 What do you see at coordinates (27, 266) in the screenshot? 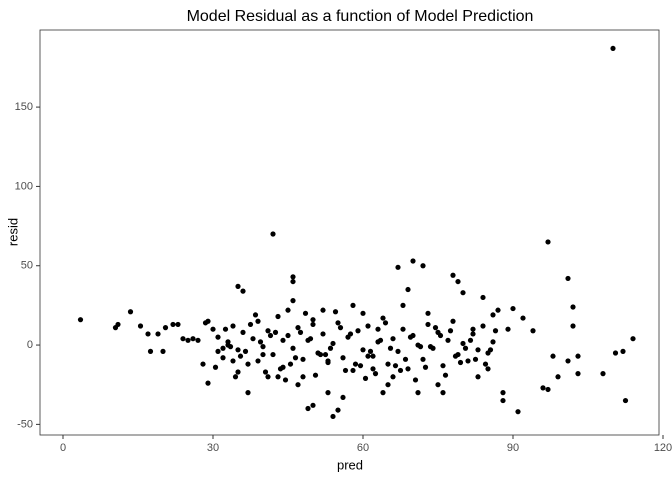
I see `y-tick-label: 50` at bounding box center [27, 266].